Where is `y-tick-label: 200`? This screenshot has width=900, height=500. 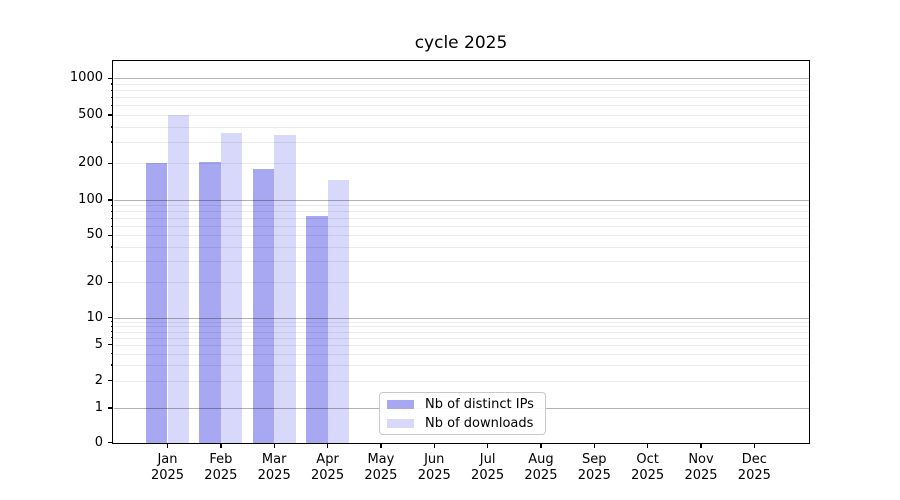
y-tick-label: 200 is located at coordinates (90, 163).